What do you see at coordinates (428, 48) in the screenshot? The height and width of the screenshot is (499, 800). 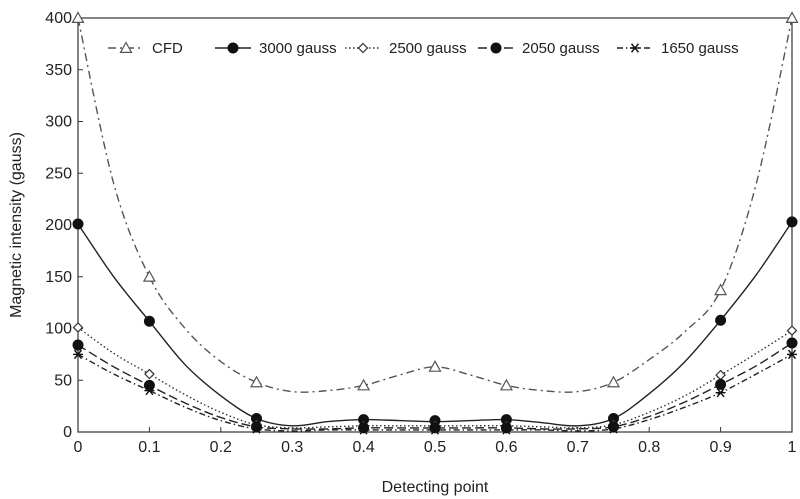 I see `legend-label: 2500 gauss` at bounding box center [428, 48].